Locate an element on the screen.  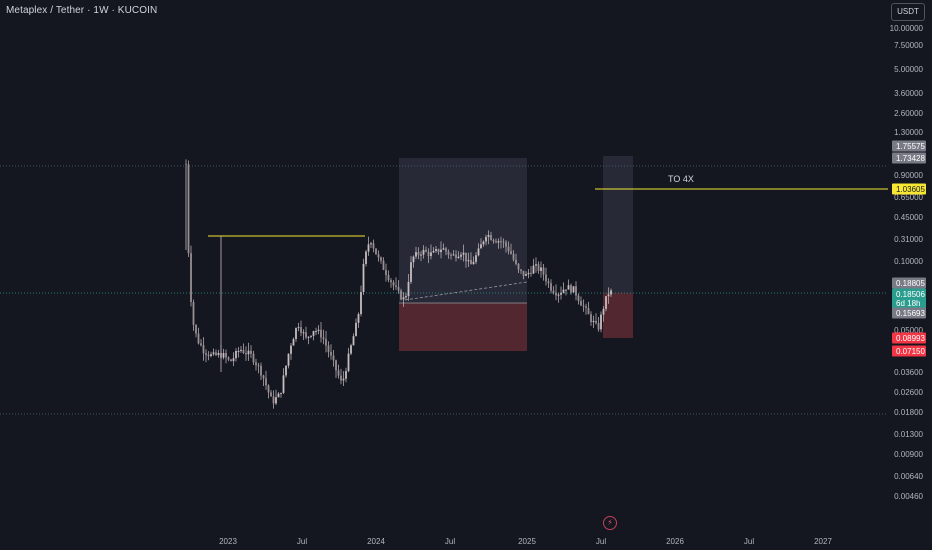
price-tick-label: 0.00900 is located at coordinates (908, 454).